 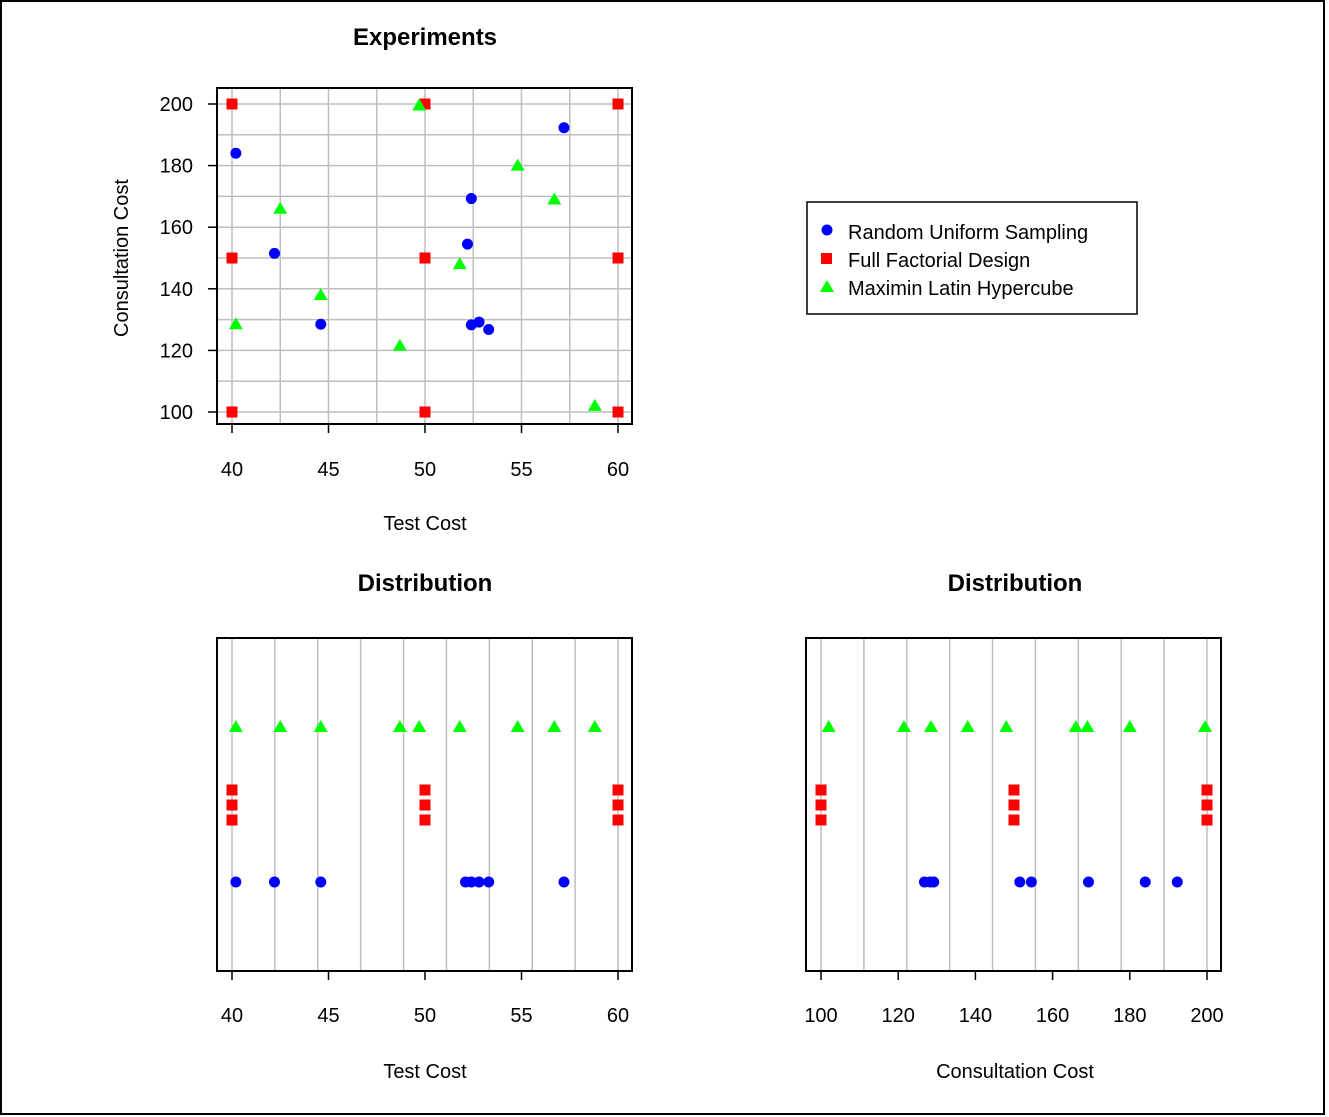 I want to click on distribution-test-panel: Distribution 40 45 50 55 60 Test Cost, so click(x=424, y=826).